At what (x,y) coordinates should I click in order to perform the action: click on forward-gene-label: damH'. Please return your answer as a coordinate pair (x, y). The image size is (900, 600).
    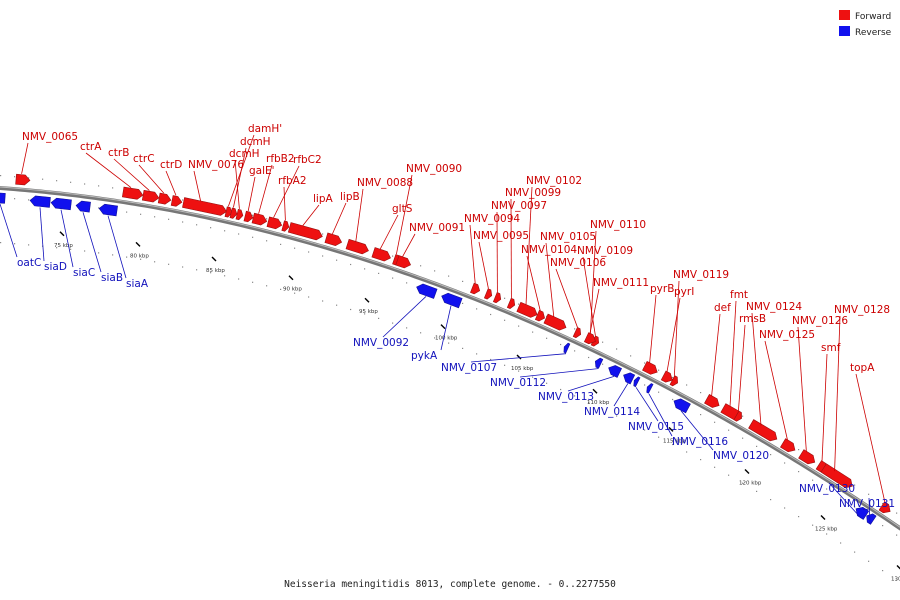
    Looking at the image, I should click on (265, 129).